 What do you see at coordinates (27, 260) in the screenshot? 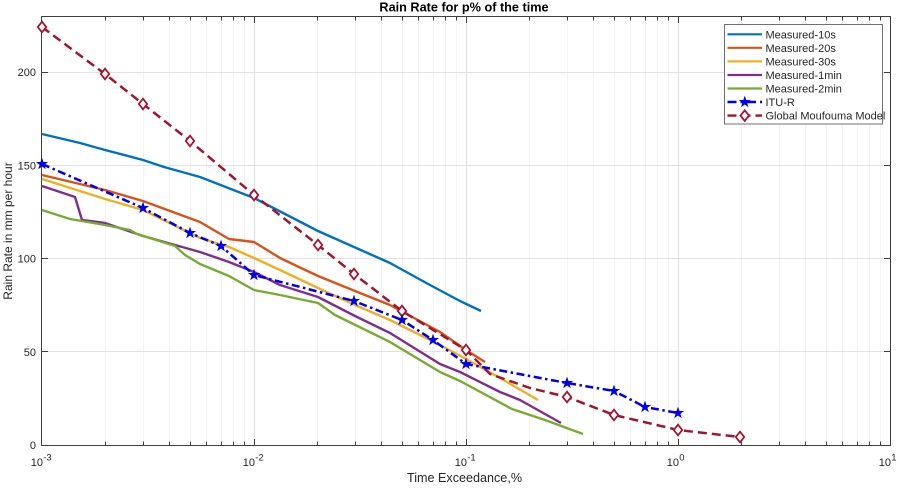
I see `svg-text: 100` at bounding box center [27, 260].